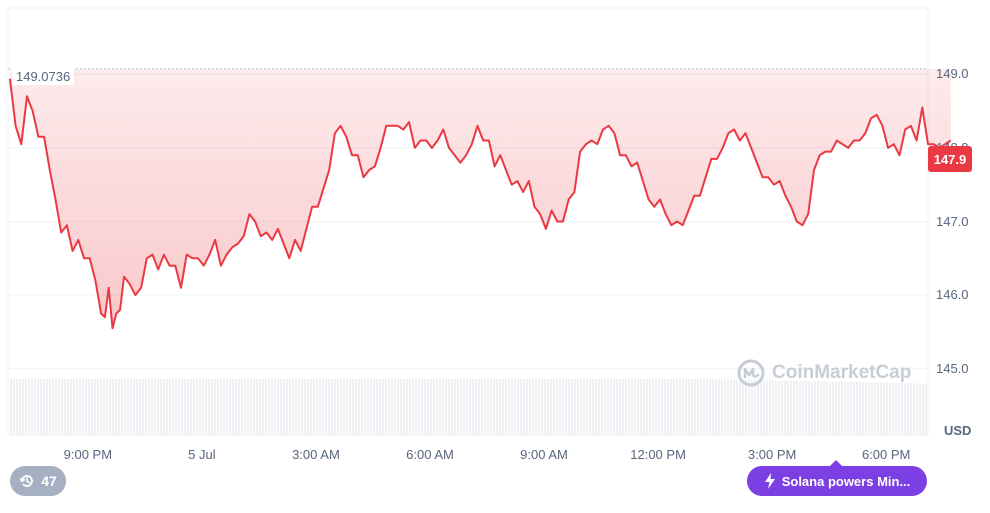  What do you see at coordinates (38, 481) in the screenshot?
I see `history-button: 47` at bounding box center [38, 481].